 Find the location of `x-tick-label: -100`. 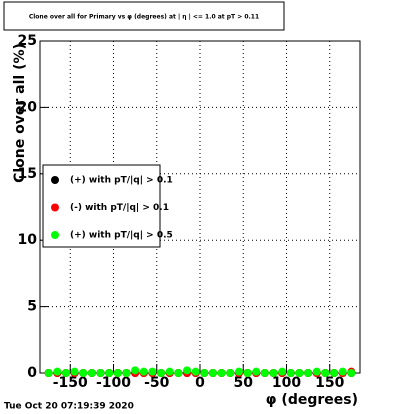

x-tick-label: -100 is located at coordinates (113, 383).